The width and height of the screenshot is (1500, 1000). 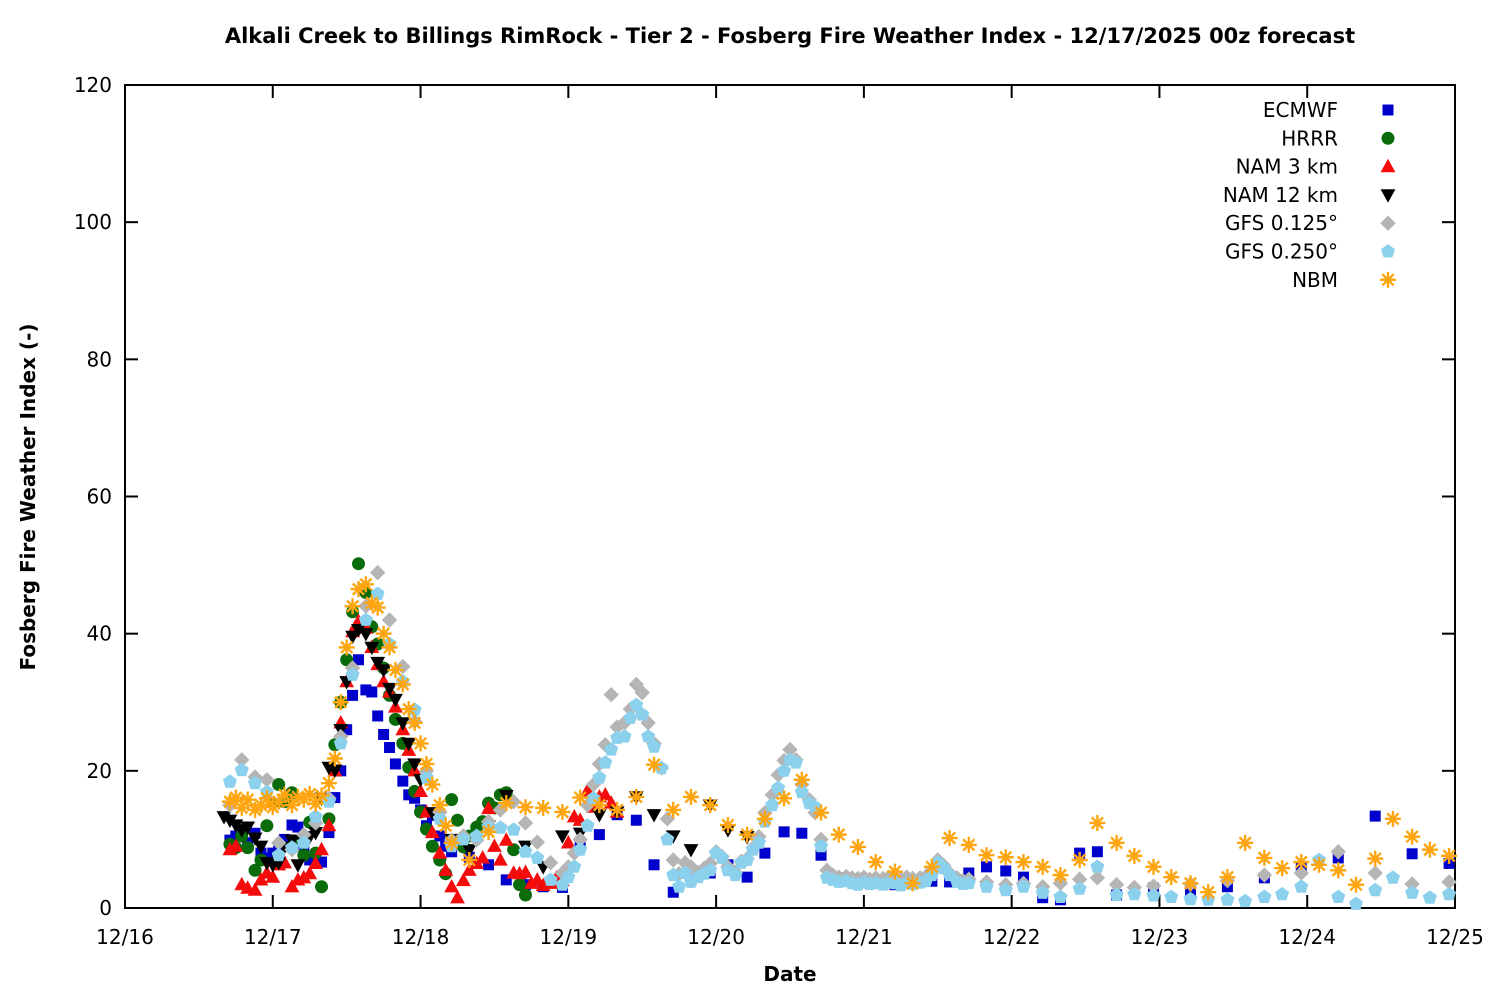 What do you see at coordinates (1287, 167) in the screenshot?
I see `legend-label-nam-3-km: NAM 3 km` at bounding box center [1287, 167].